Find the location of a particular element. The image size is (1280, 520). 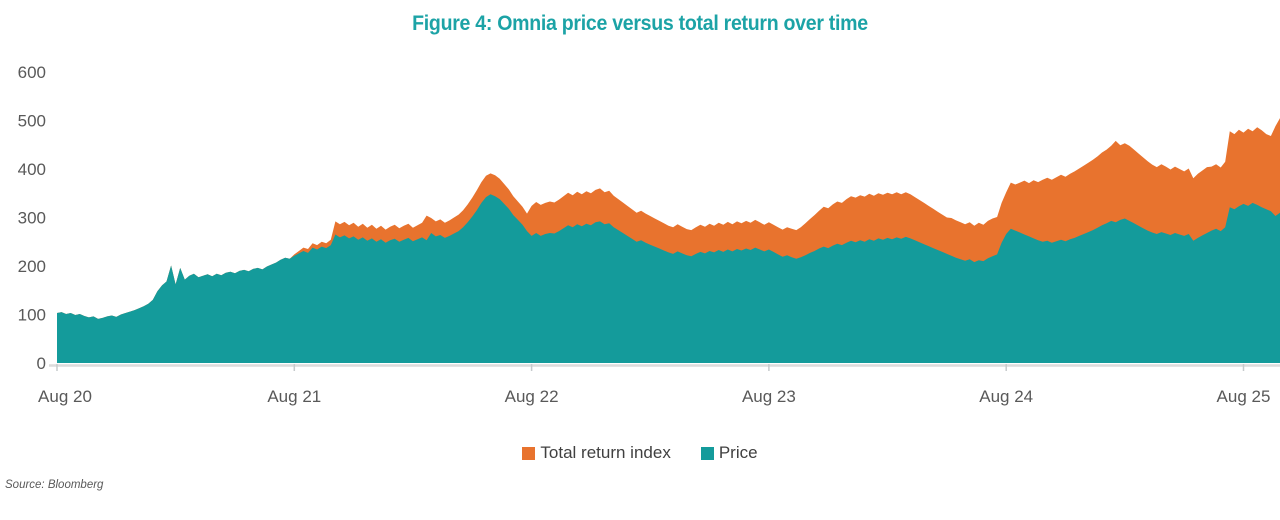

source-note: Source: Bloomberg is located at coordinates (54, 485).